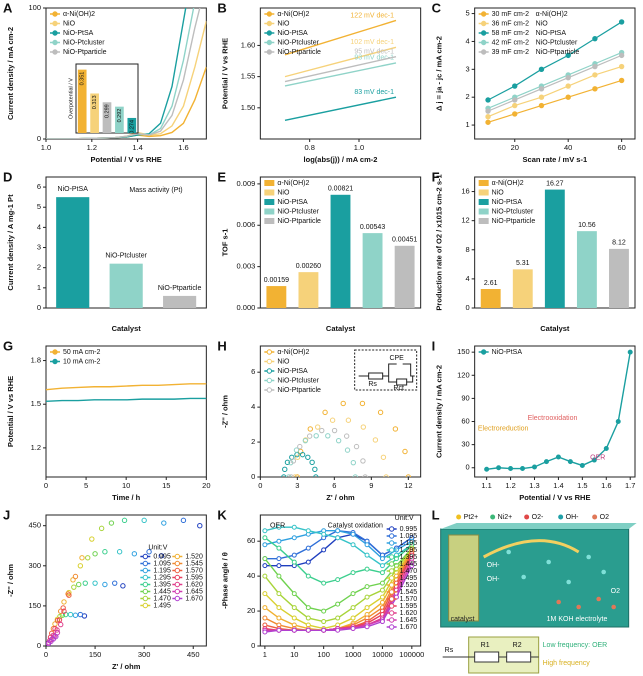 This screenshot has height=676, width=643. What do you see at coordinates (183, 147) in the screenshot?
I see `x-tick-label: 1.6` at bounding box center [183, 147].